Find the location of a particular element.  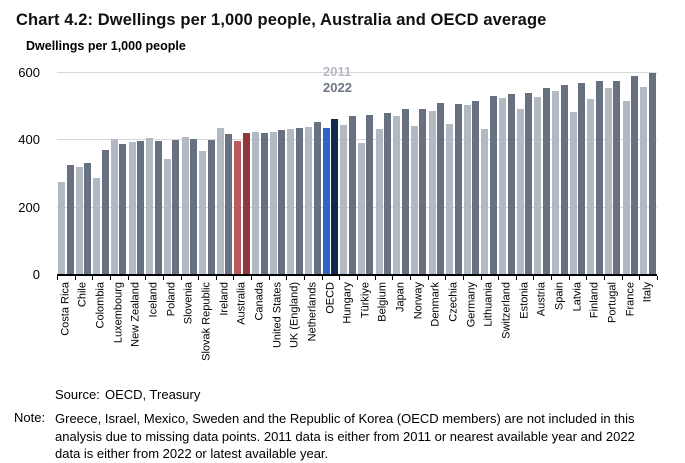

bar-2022-costa-rica is located at coordinates (70, 219).